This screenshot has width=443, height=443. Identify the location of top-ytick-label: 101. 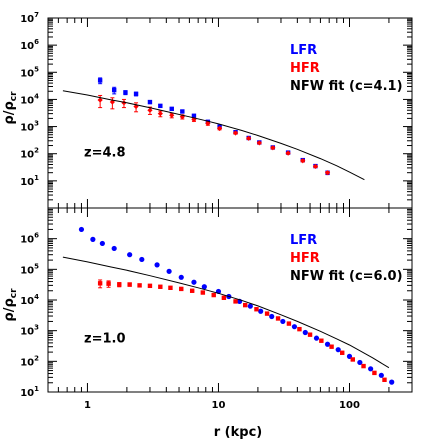
(29, 181).